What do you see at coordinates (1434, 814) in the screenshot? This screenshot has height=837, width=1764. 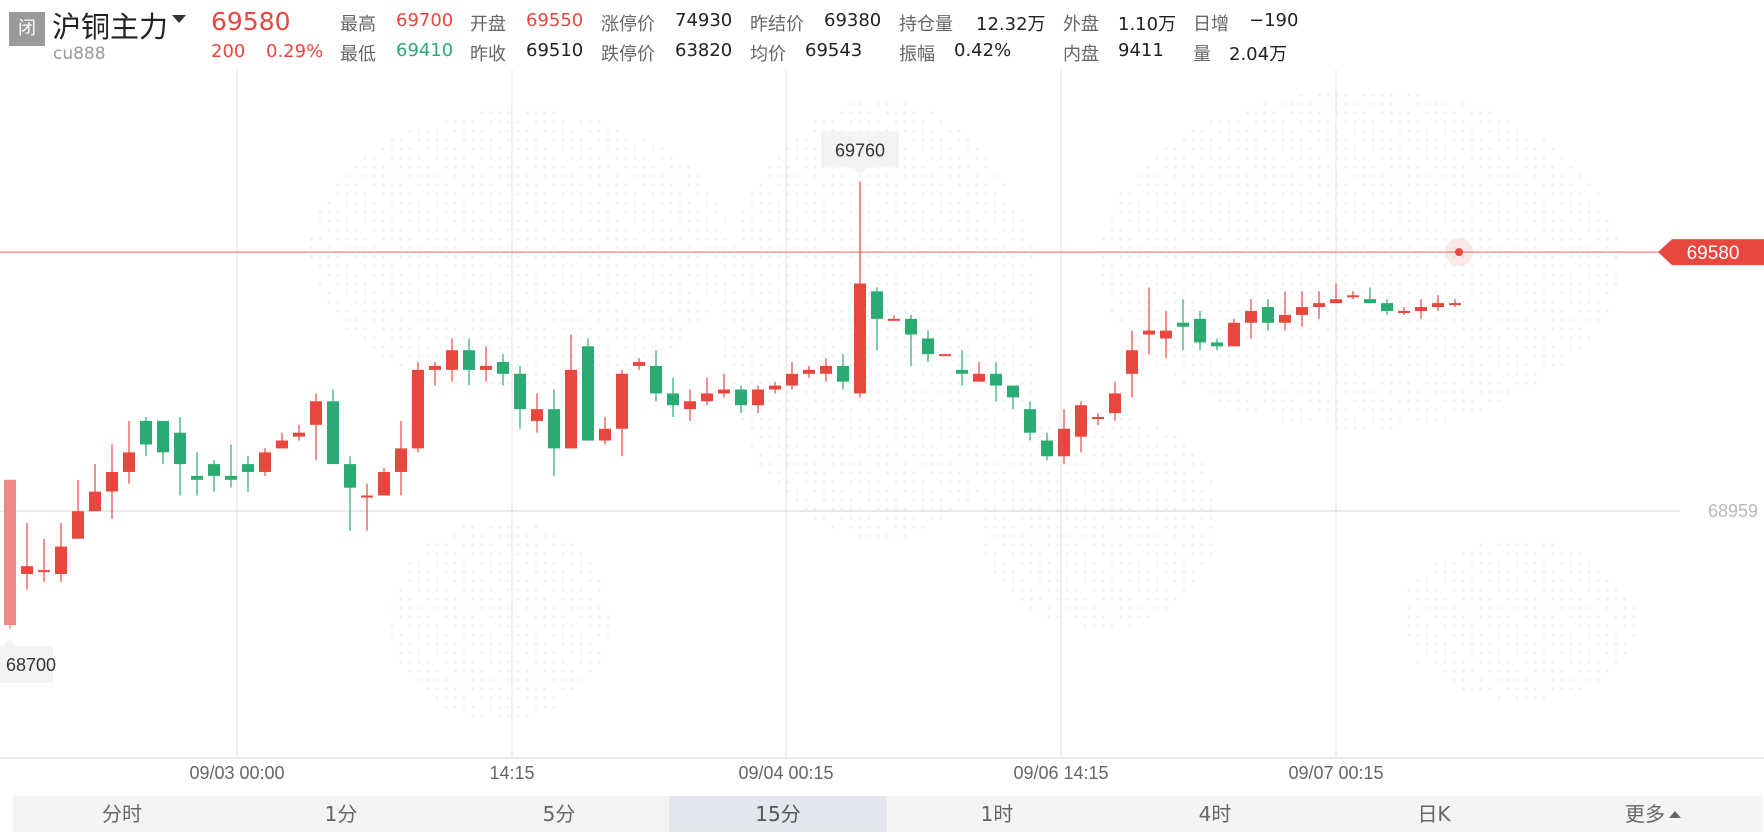 I see `tab-daily: 日K` at bounding box center [1434, 814].